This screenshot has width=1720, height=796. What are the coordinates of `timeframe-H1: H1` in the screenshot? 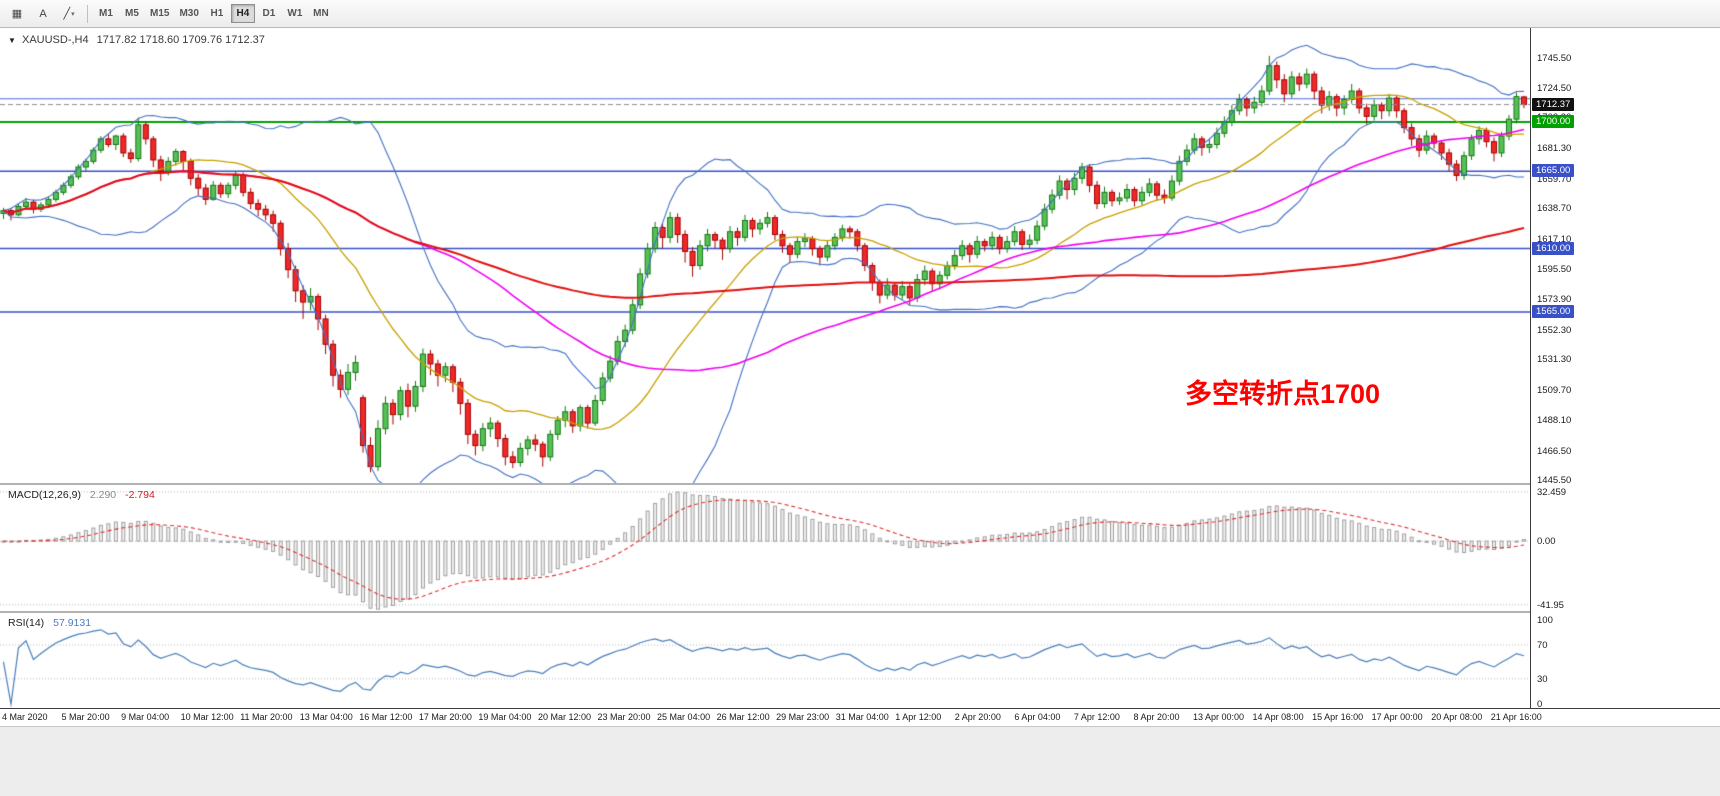 It's located at (217, 13).